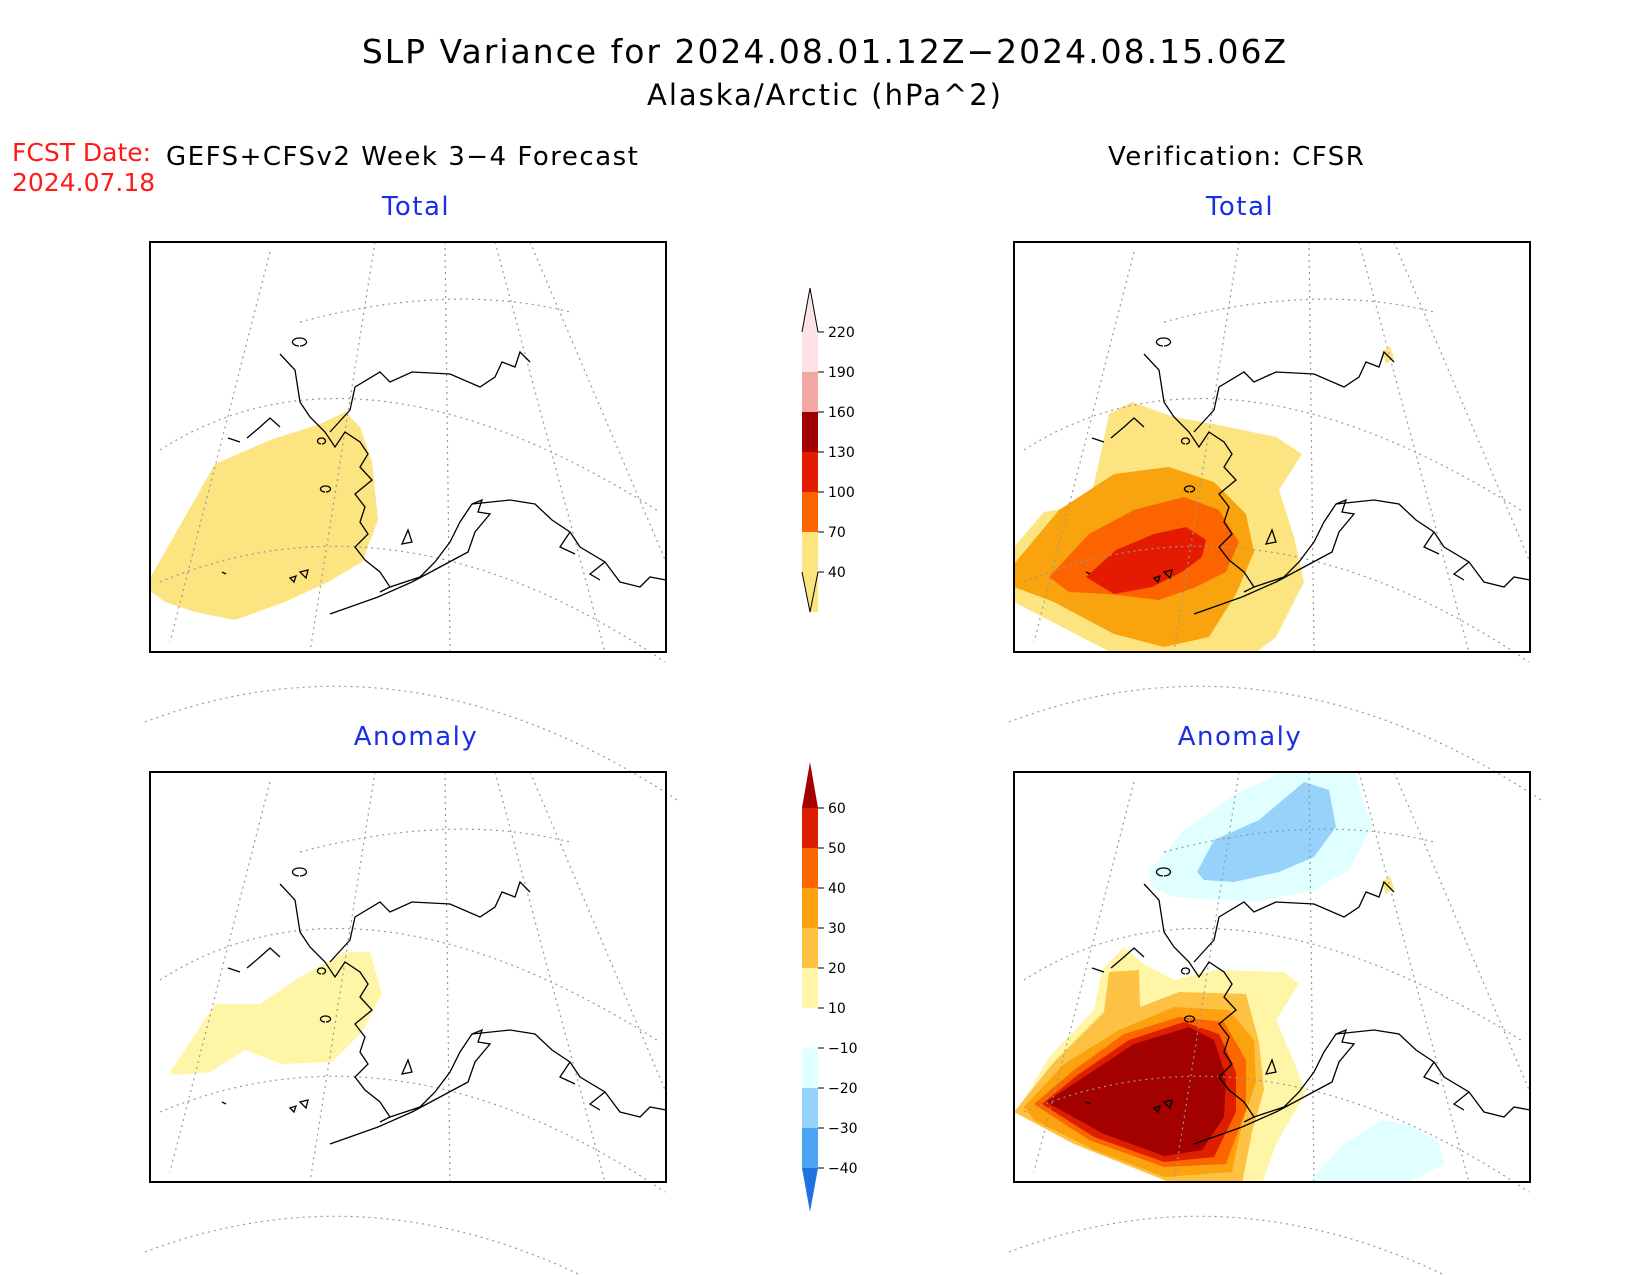 The width and height of the screenshot is (1650, 1275). What do you see at coordinates (416, 737) in the screenshot?
I see `panel-title-forecast-anomaly: Anomaly` at bounding box center [416, 737].